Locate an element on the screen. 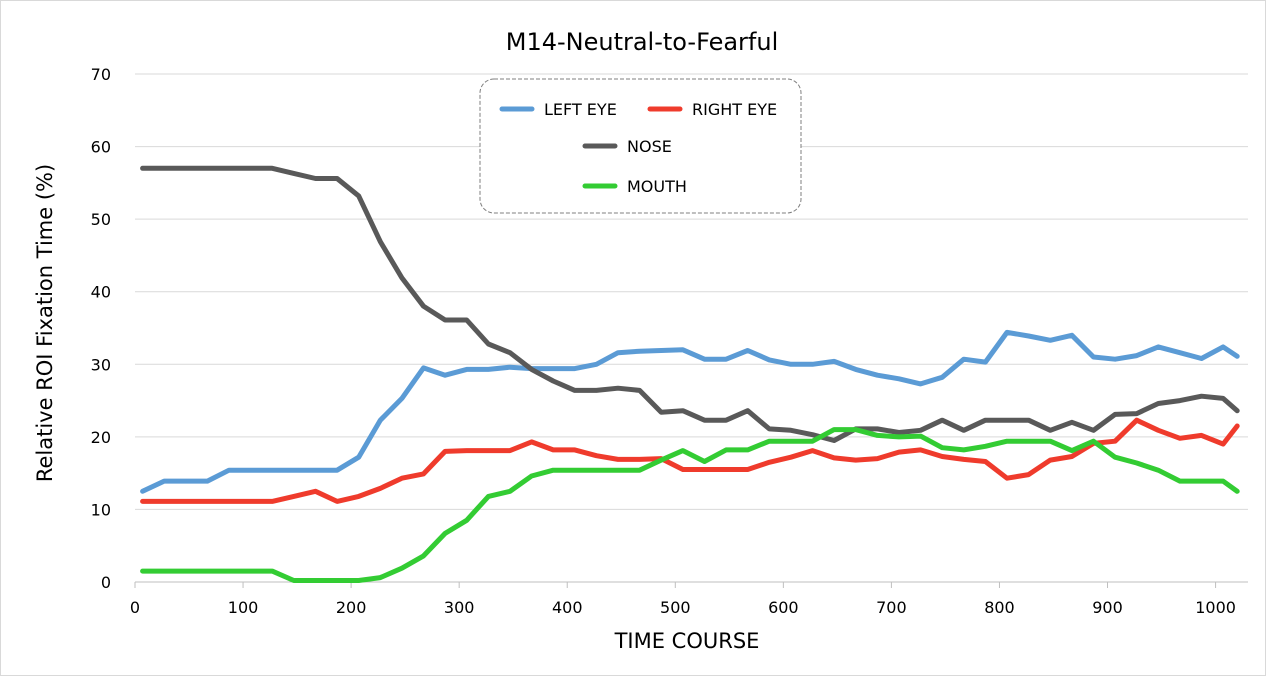 The width and height of the screenshot is (1278, 676). y-tick-label: 20 is located at coordinates (101, 437).